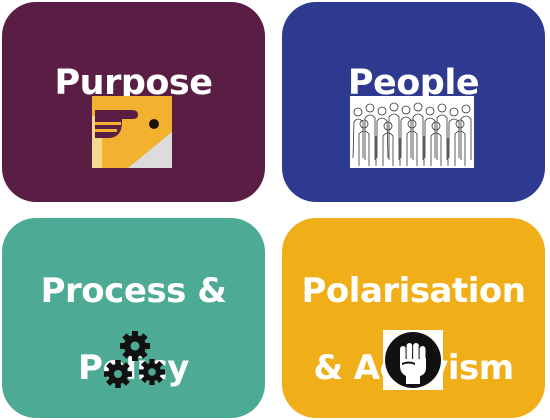  I want to click on pointing-hand-icon, so click(132, 132).